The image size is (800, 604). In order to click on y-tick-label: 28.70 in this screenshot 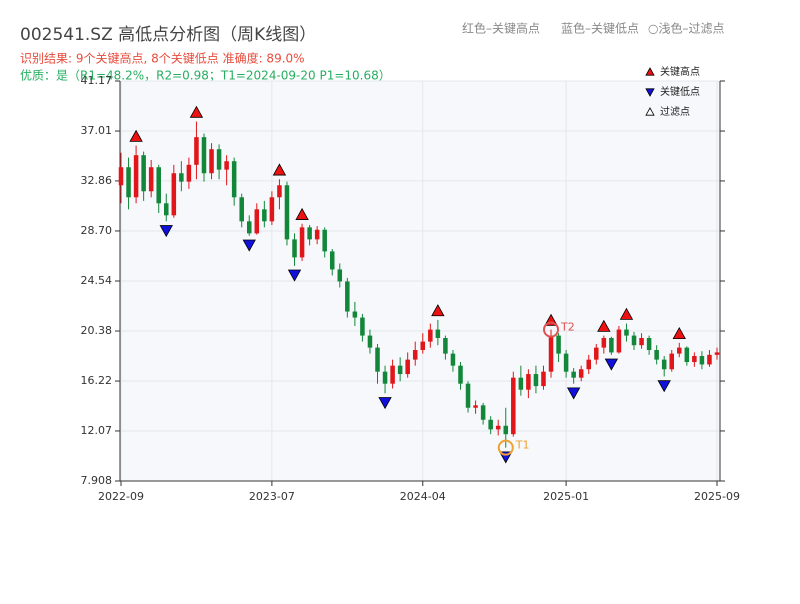, I will do `click(97, 230)`.